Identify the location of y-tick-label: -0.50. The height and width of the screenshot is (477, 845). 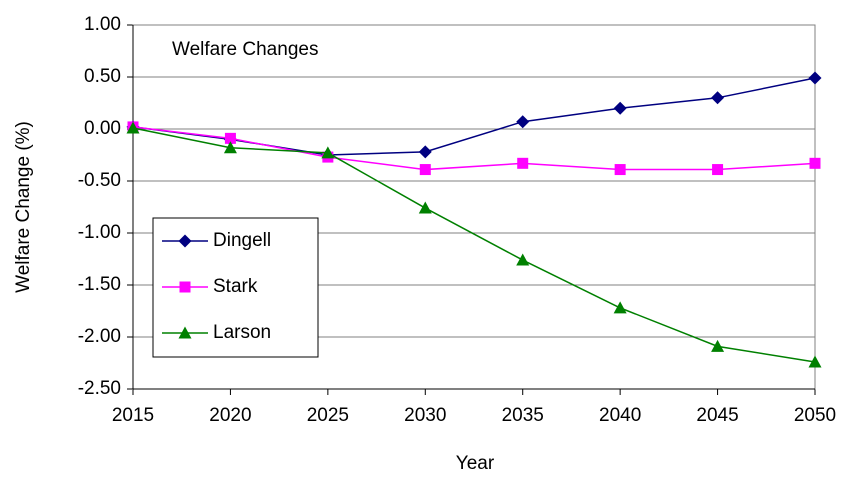
(99, 180).